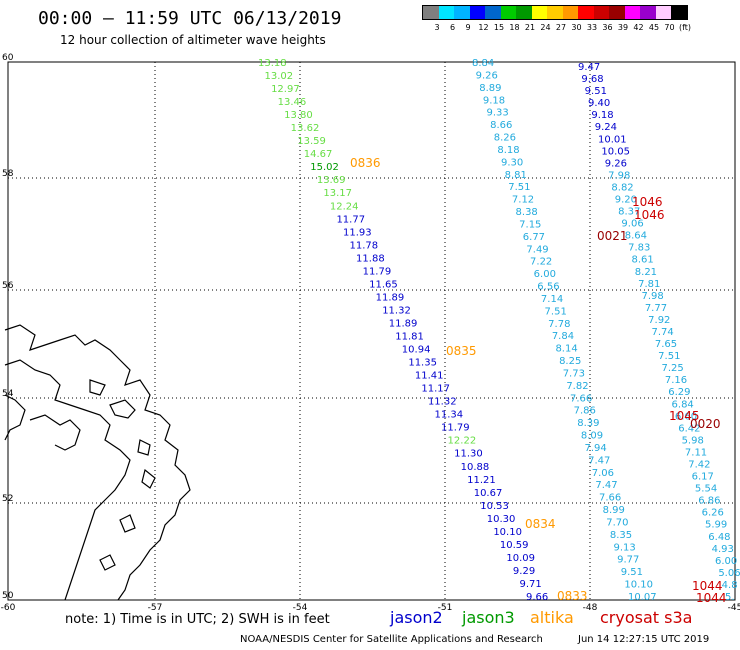 This screenshot has width=740, height=650. I want to click on wave-height-value: 5.06, so click(729, 573).